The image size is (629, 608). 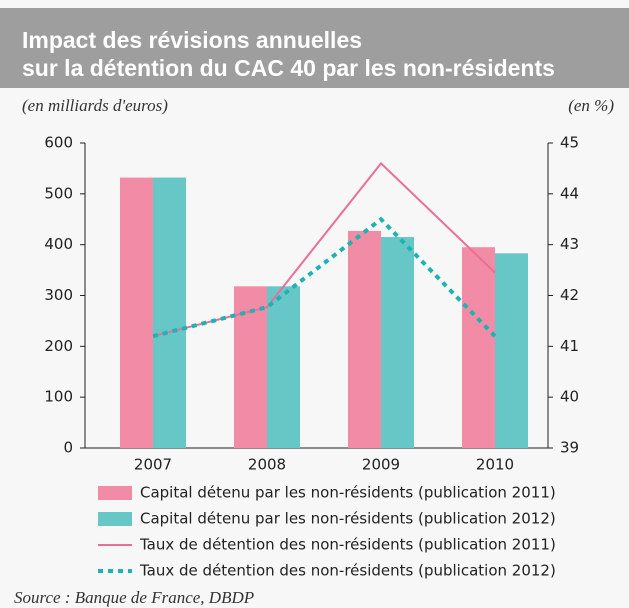 What do you see at coordinates (58, 143) in the screenshot?
I see `y-tick-label: 600` at bounding box center [58, 143].